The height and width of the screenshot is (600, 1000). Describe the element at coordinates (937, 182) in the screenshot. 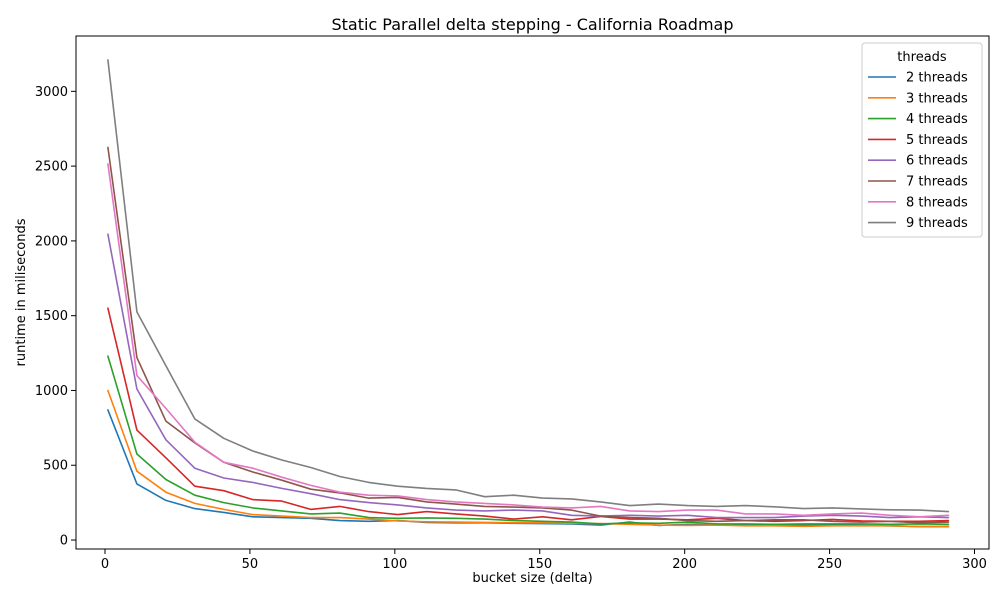

I see `legend-label: 7 threads` at that location.